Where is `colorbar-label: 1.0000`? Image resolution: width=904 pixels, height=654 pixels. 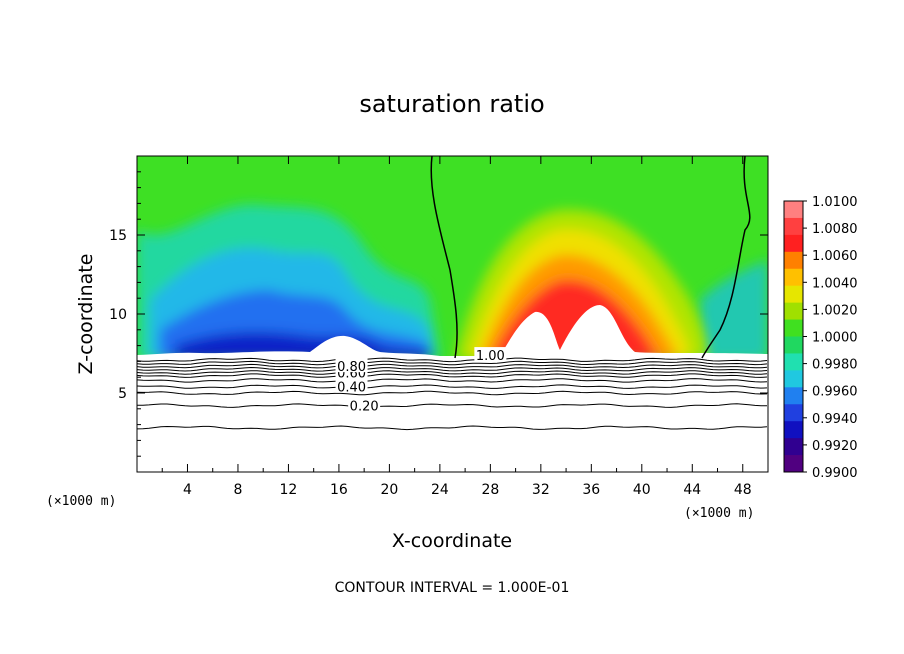 colorbar-label: 1.0000 is located at coordinates (835, 338).